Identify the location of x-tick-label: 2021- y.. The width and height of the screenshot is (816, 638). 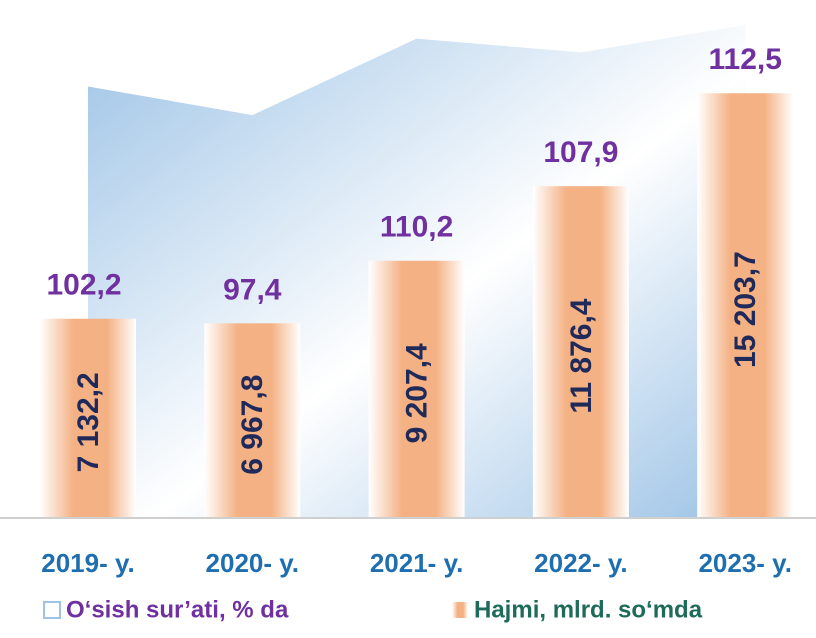
(416, 563).